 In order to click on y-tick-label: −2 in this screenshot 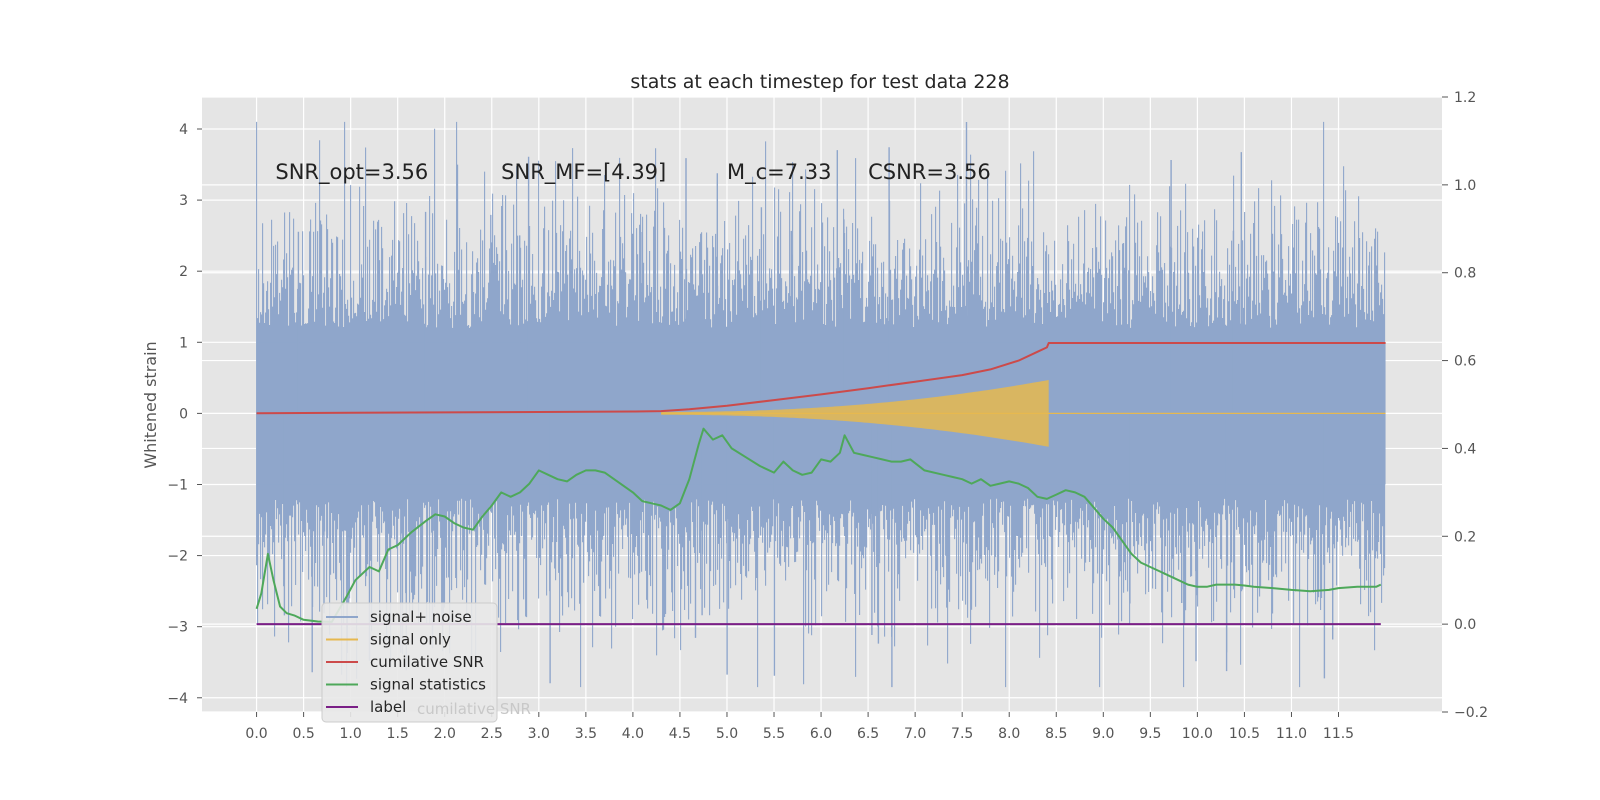, I will do `click(177, 557)`.